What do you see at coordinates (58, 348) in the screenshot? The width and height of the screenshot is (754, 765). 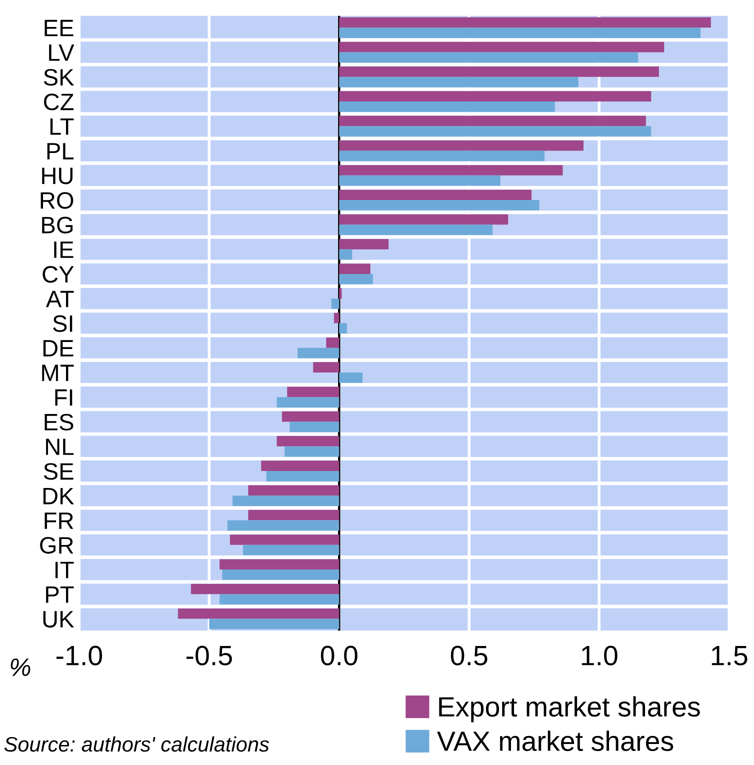 I see `y-tick-label: DE` at bounding box center [58, 348].